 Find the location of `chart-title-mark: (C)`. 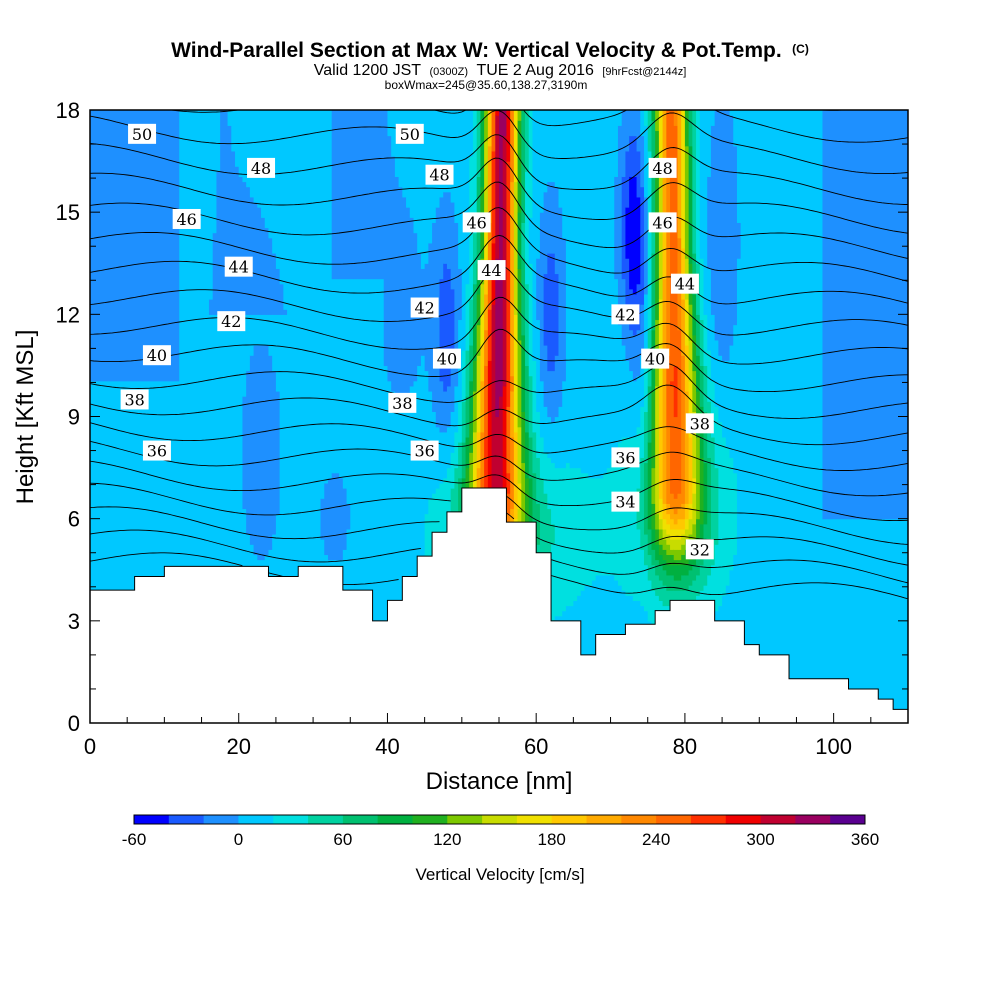

chart-title-mark: (C) is located at coordinates (800, 49).